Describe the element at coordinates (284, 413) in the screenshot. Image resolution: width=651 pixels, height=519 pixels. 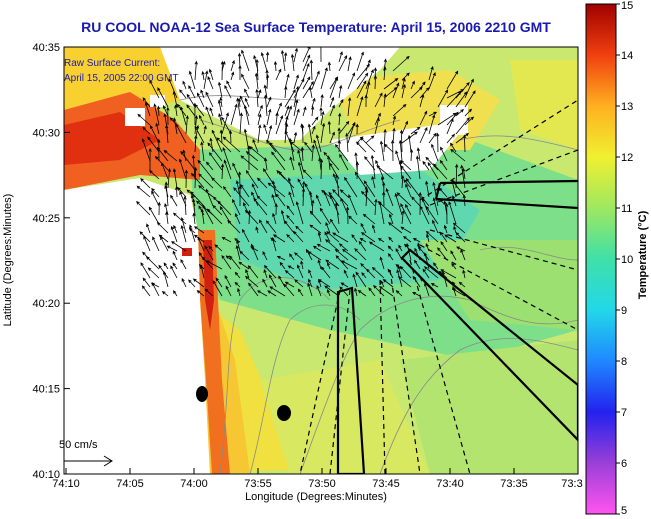
I see `station-marker` at that location.